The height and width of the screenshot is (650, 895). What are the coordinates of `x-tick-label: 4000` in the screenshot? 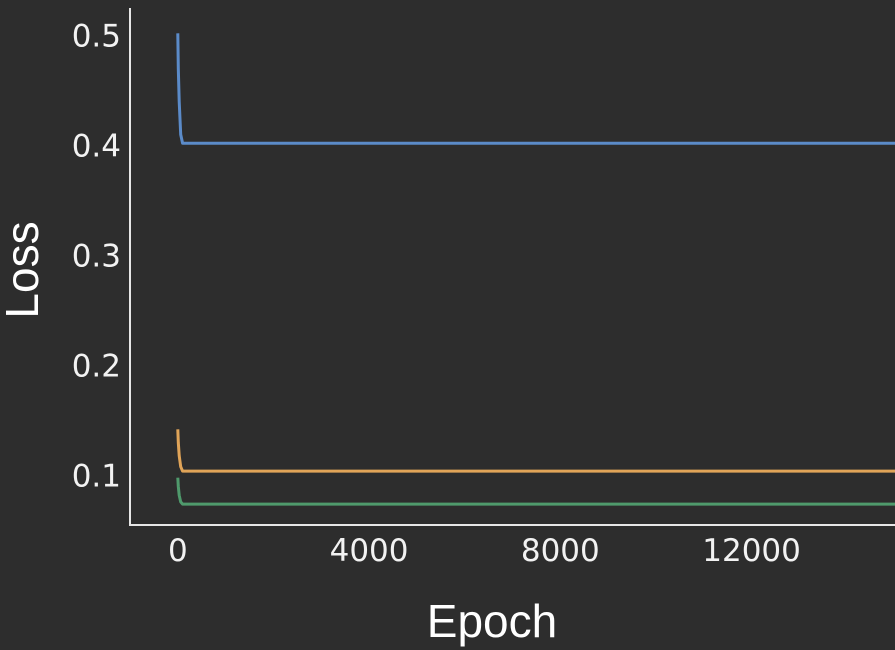 It's located at (369, 551).